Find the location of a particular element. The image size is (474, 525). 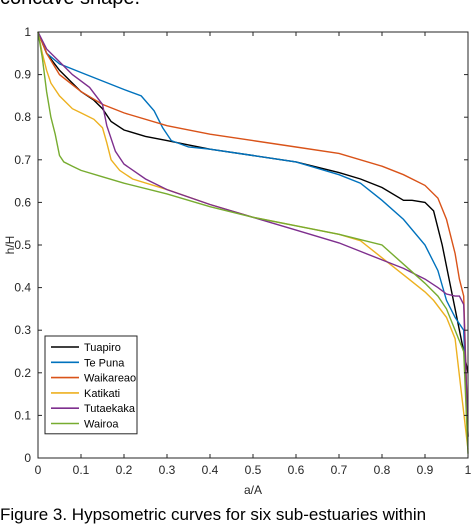

x-tick-label: 0.2 is located at coordinates (124, 470).